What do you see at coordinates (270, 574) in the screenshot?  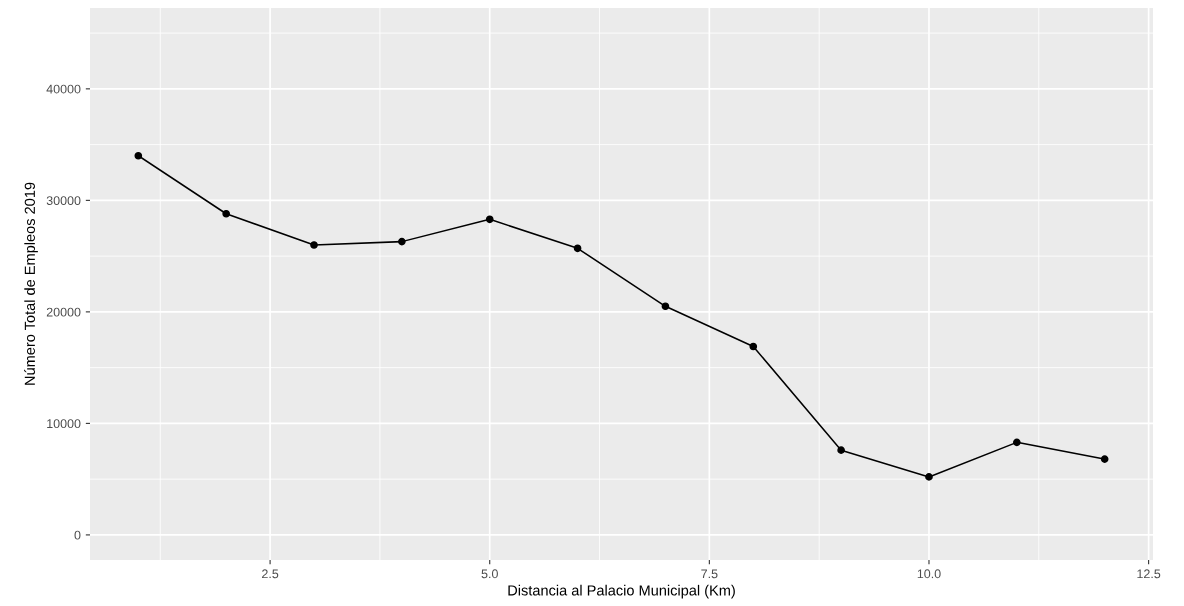 I see `x-tick-label: 2.5` at bounding box center [270, 574].